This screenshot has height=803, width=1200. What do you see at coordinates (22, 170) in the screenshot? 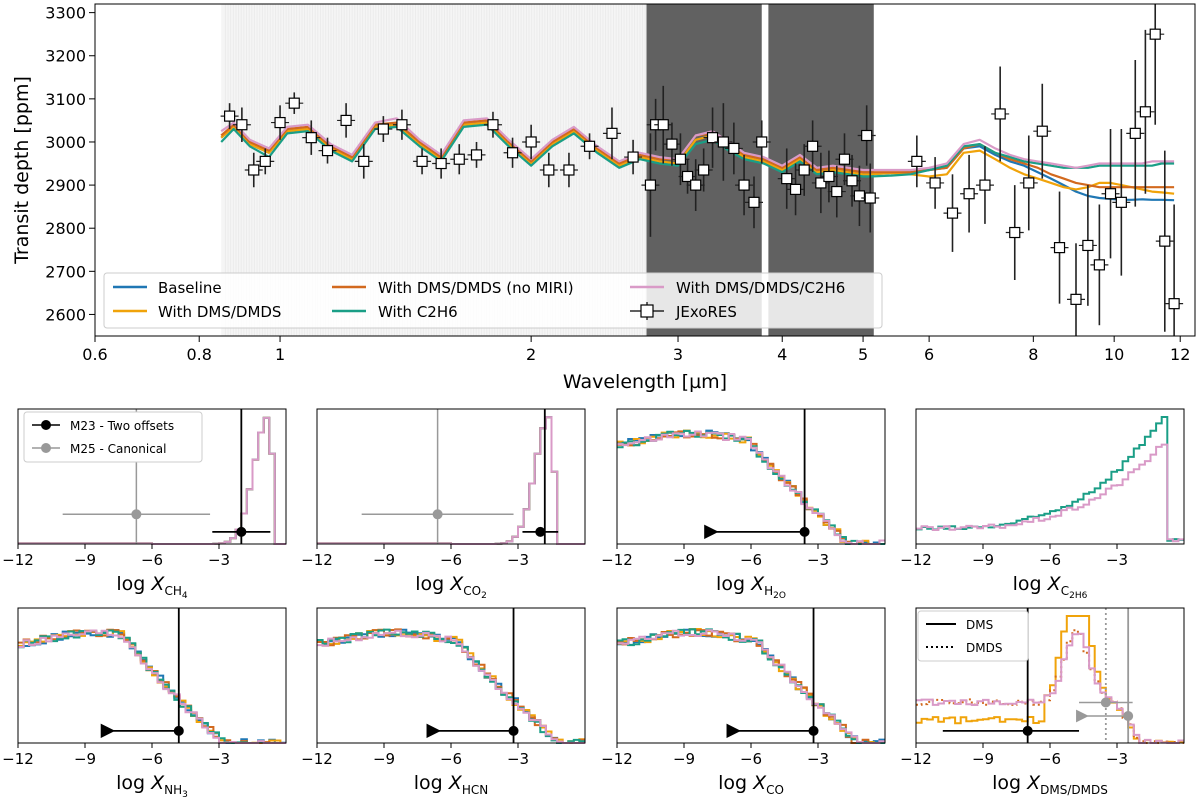
I see `y-axis-label: Transit depth [ppm]` at bounding box center [22, 170].